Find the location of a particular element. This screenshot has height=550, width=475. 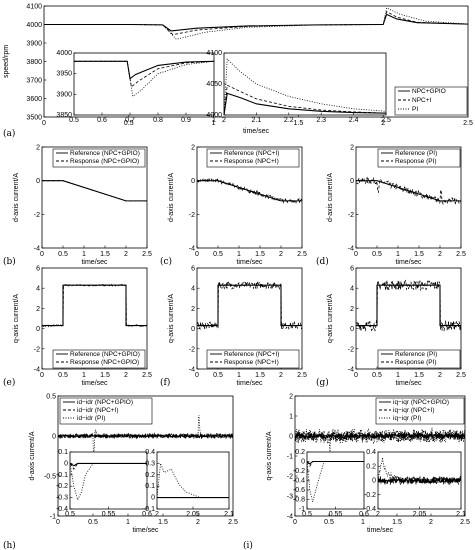

inset-plot: 0.5 0.6 0.7 0.8 0.9 1 3850 3900 3950 4000 is located at coordinates (136, 87).